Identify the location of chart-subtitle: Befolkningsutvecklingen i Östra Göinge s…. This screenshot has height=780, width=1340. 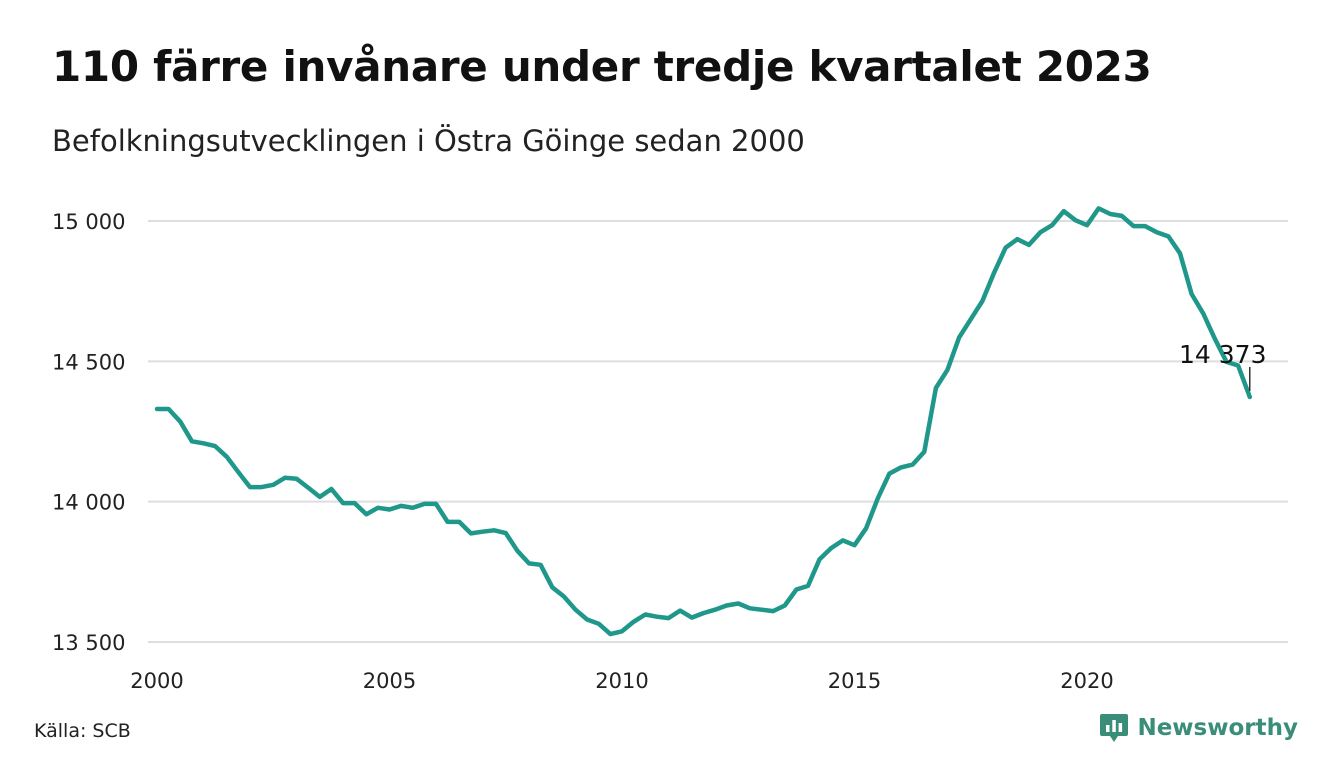
(428, 141).